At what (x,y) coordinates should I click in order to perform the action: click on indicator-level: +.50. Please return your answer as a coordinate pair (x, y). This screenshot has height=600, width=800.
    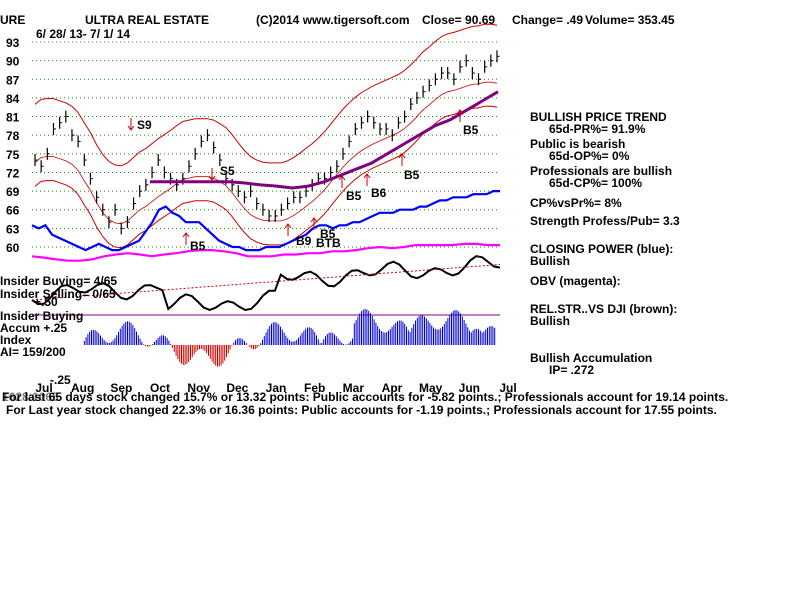
    Looking at the image, I should click on (46, 302).